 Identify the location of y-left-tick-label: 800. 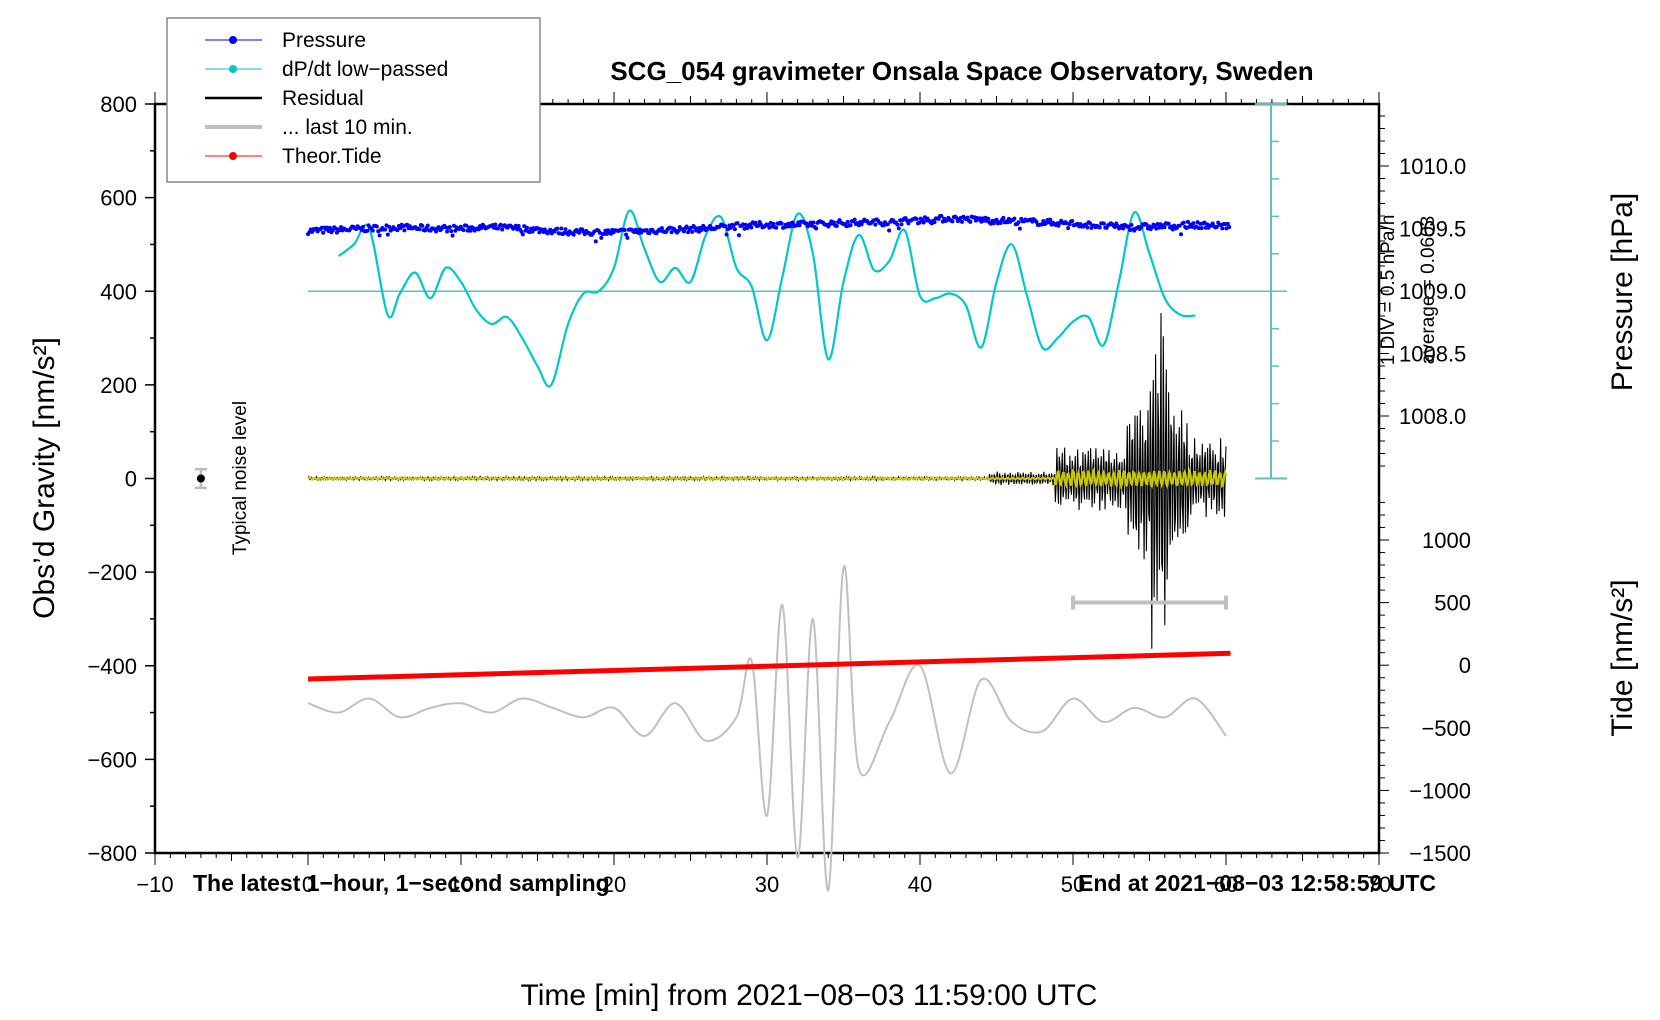
(118, 104).